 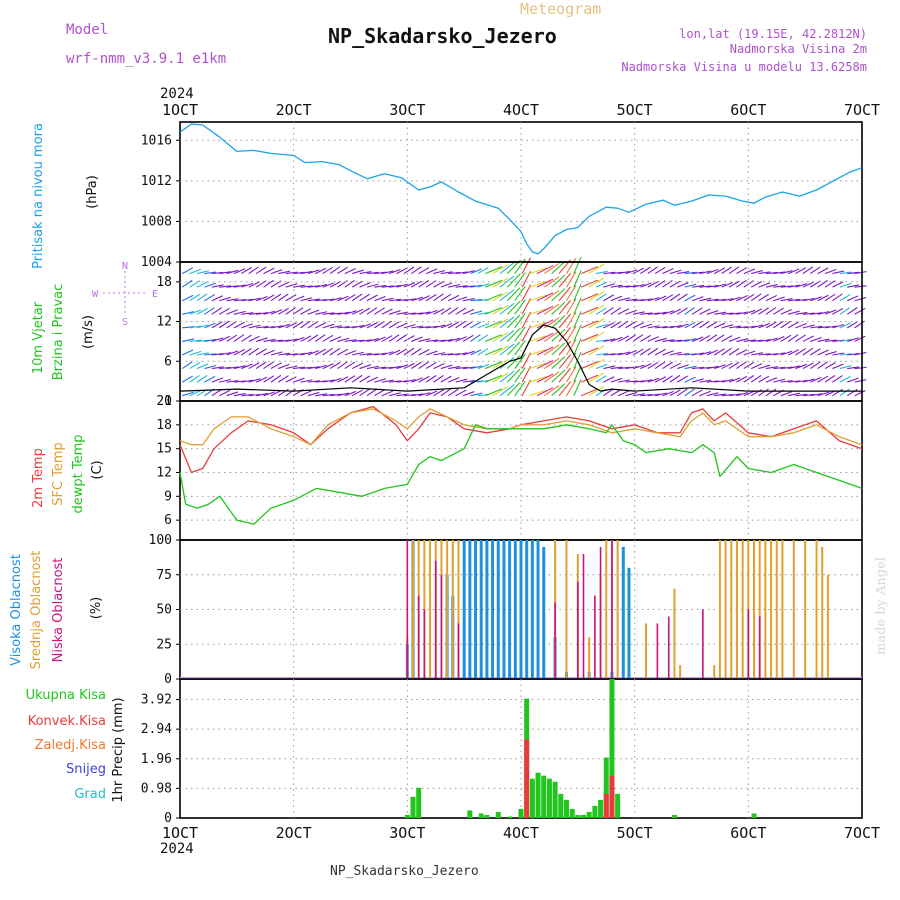 I want to click on y-tick-label: 1004, so click(x=156, y=262).